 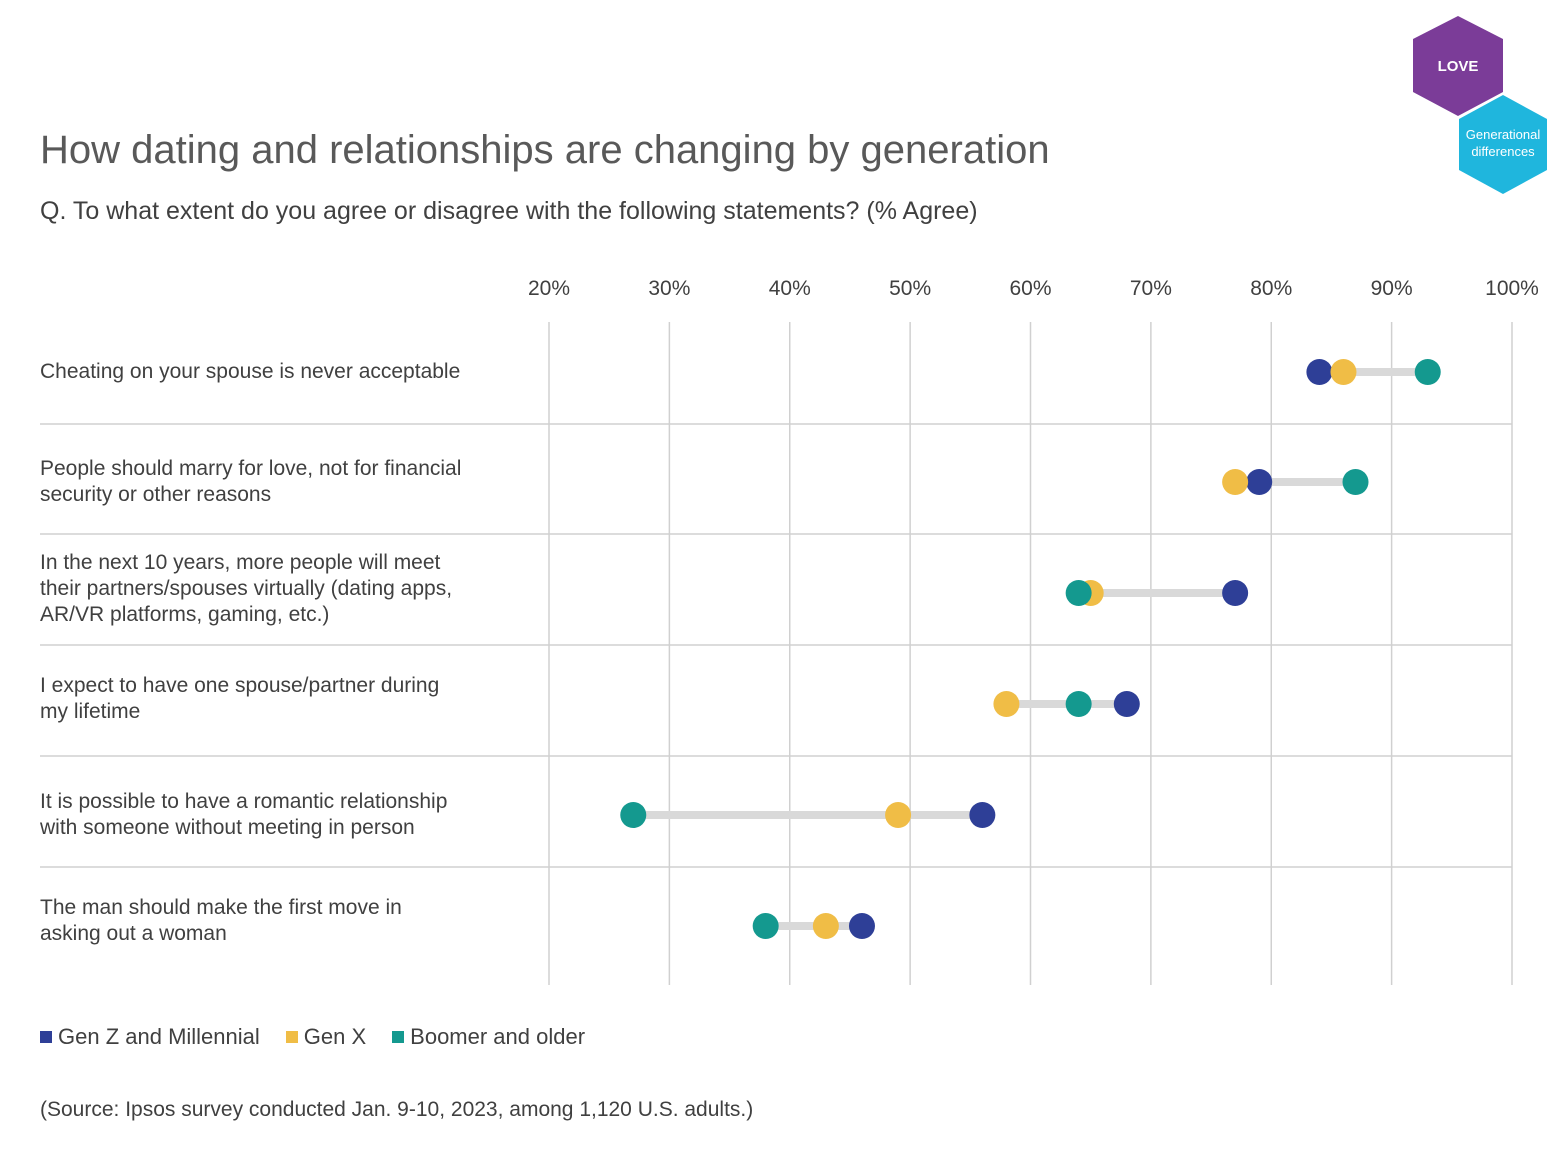 I want to click on row-label-line: my lifetime, so click(x=90, y=711).